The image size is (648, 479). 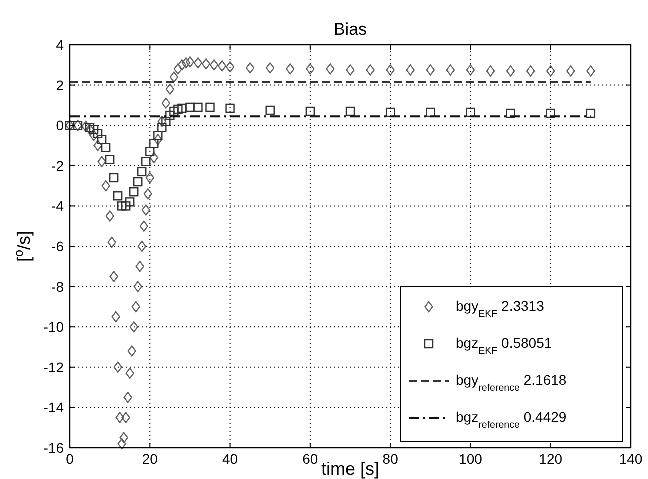 What do you see at coordinates (511, 419) in the screenshot?
I see `legend-label: bgz$_{reference}$ 0.4429` at bounding box center [511, 419].